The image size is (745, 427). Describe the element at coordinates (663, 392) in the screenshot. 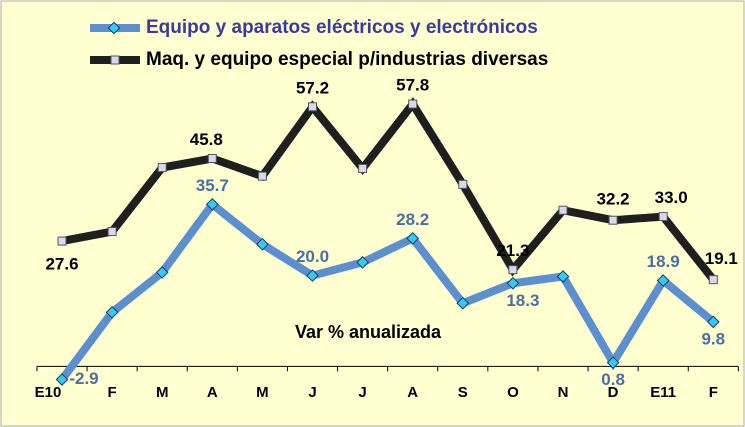

I see `x-tick-label: E11` at that location.